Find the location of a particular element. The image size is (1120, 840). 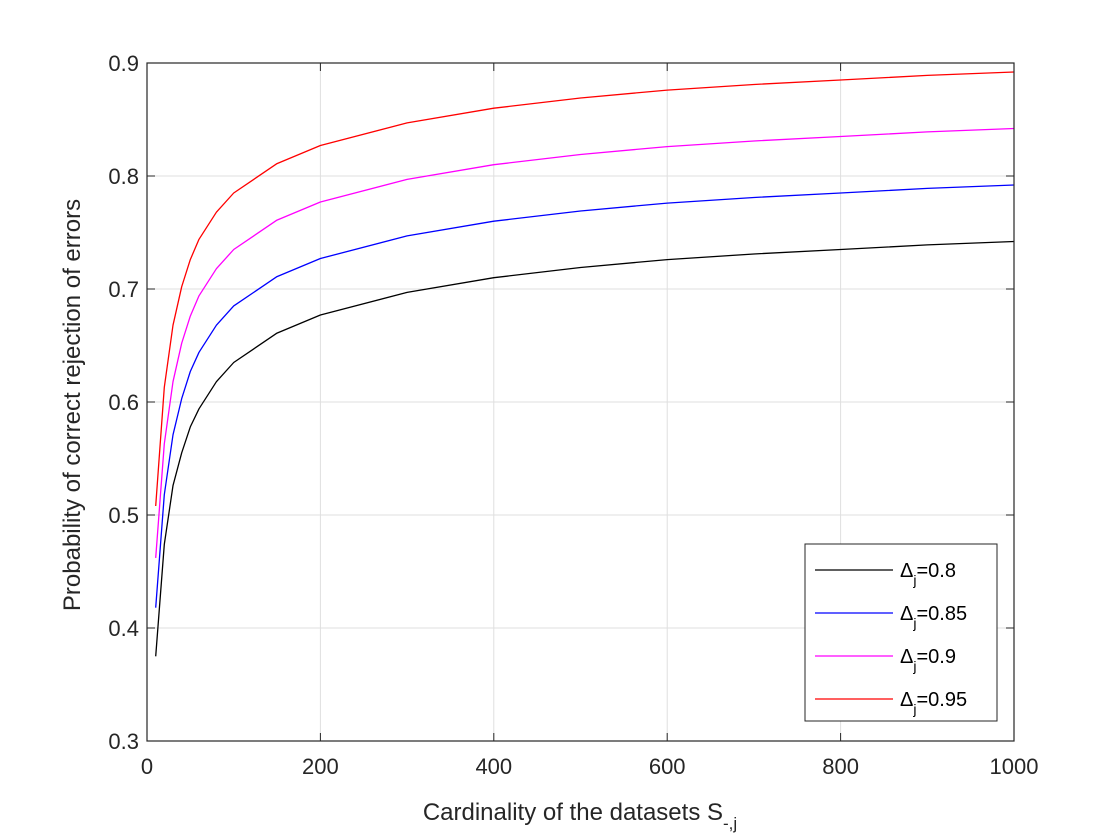

x-tick-label: 0 is located at coordinates (147, 766).